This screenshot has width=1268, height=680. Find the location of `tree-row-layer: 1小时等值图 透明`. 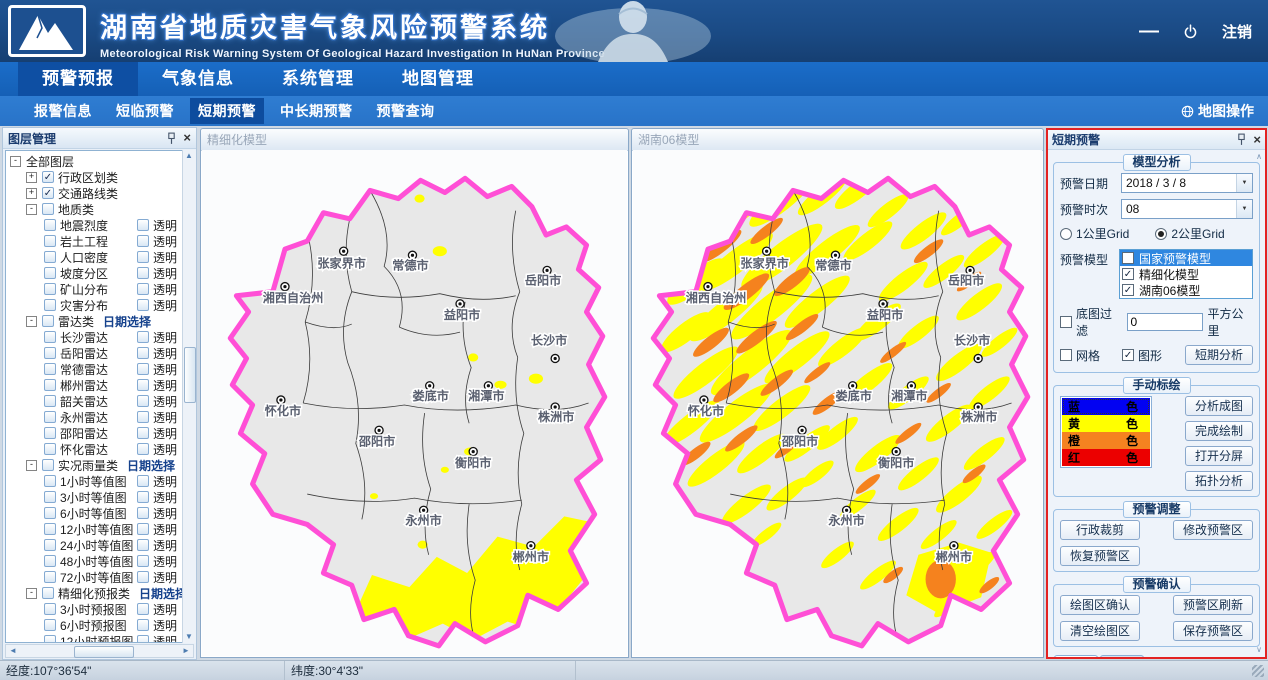

tree-row-layer: 1小时等值图 透明 is located at coordinates (99, 481).